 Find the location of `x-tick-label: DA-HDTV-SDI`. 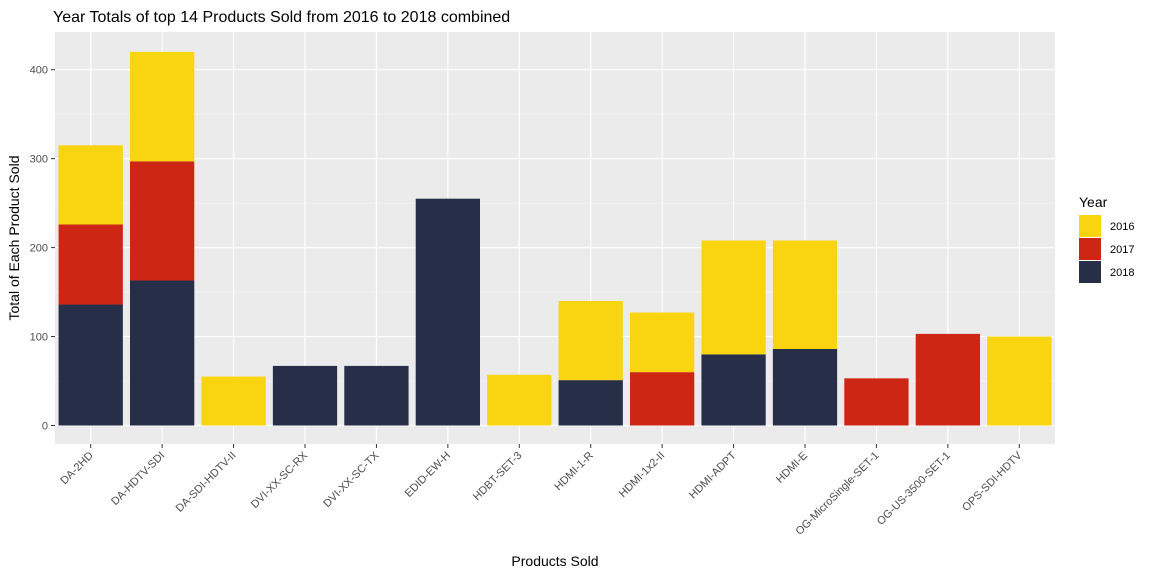

x-tick-label: DA-HDTV-SDI is located at coordinates (138, 479).